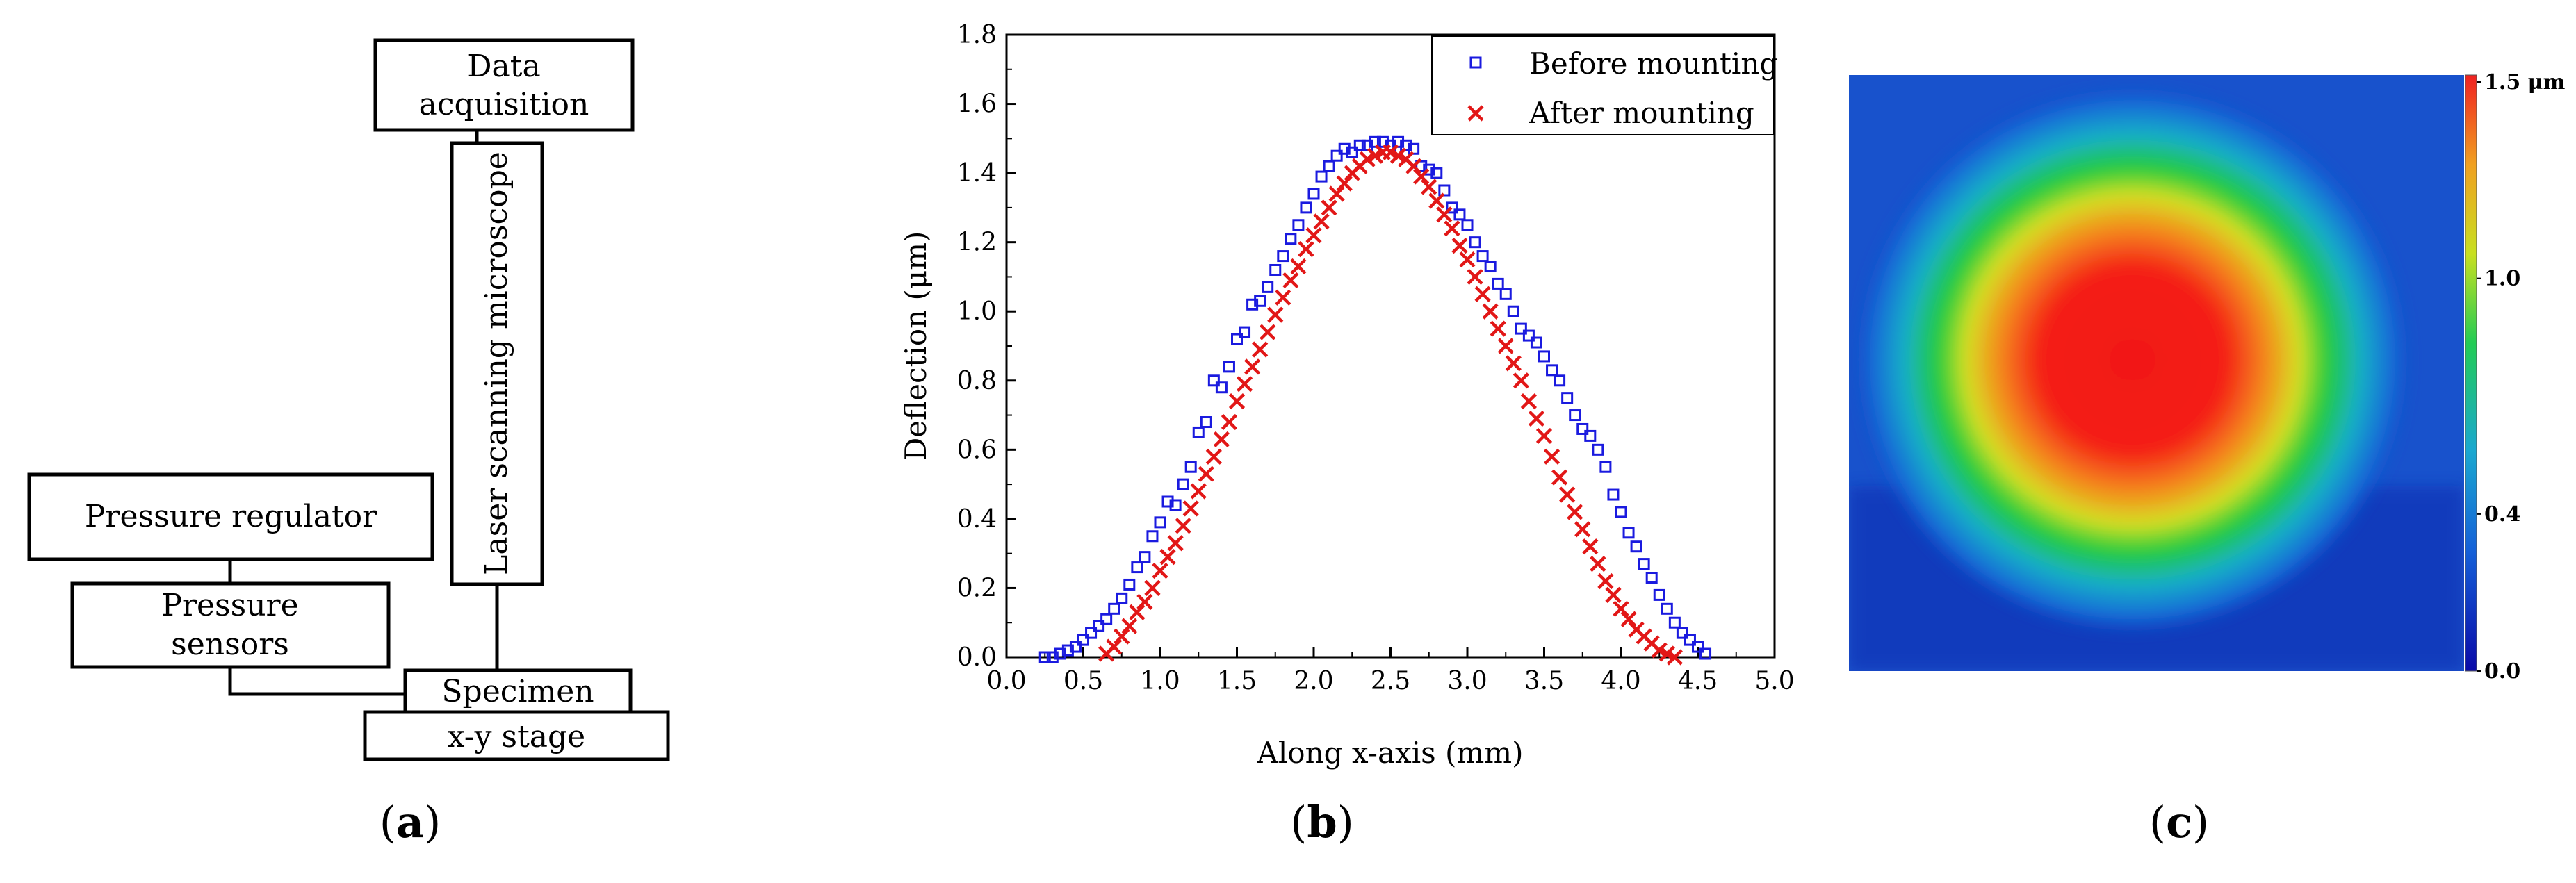 The height and width of the screenshot is (883, 2576). I want to click on connector-sensors-specimen, so click(316, 681).